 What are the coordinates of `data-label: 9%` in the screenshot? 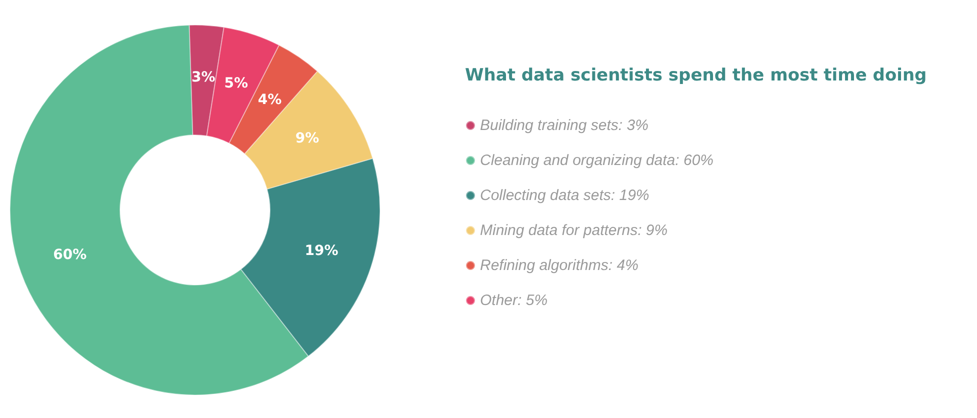 It's located at (307, 138).